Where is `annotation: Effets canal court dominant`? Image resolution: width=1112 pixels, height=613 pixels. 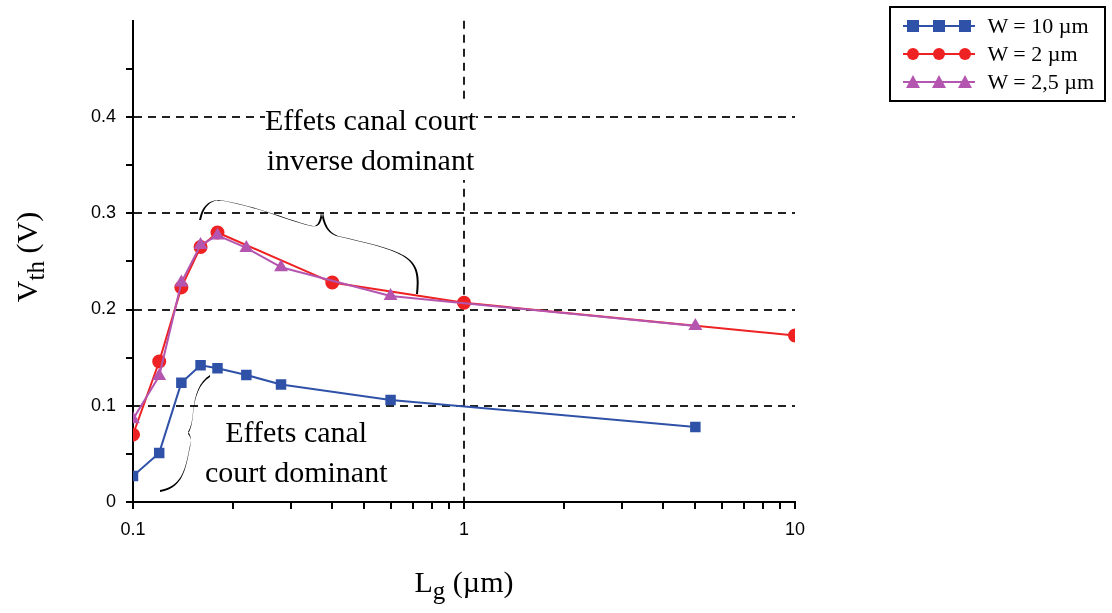 annotation: Effets canal court dominant is located at coordinates (296, 452).